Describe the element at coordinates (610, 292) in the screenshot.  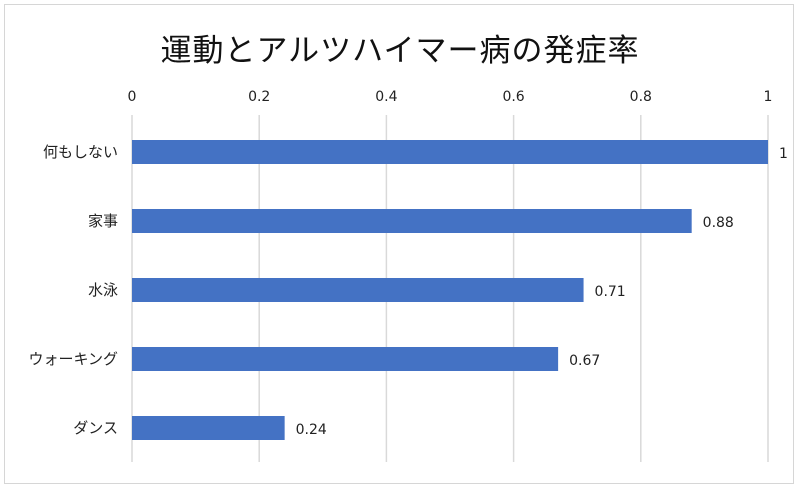
I see `data-label: 0.71` at that location.